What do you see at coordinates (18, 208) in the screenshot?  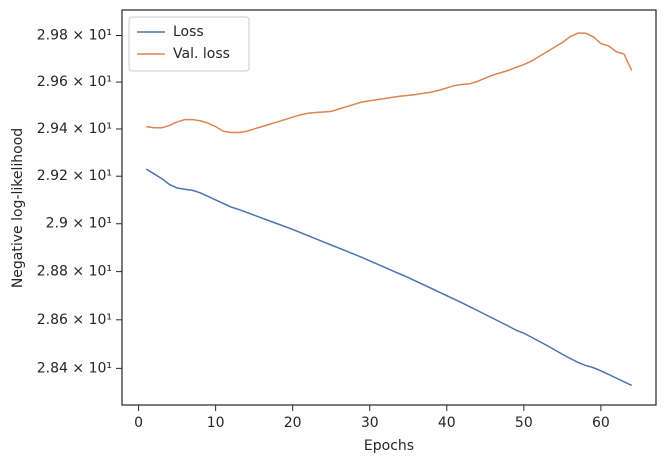 I see `y-axis-label: Negative log-likelihood` at bounding box center [18, 208].